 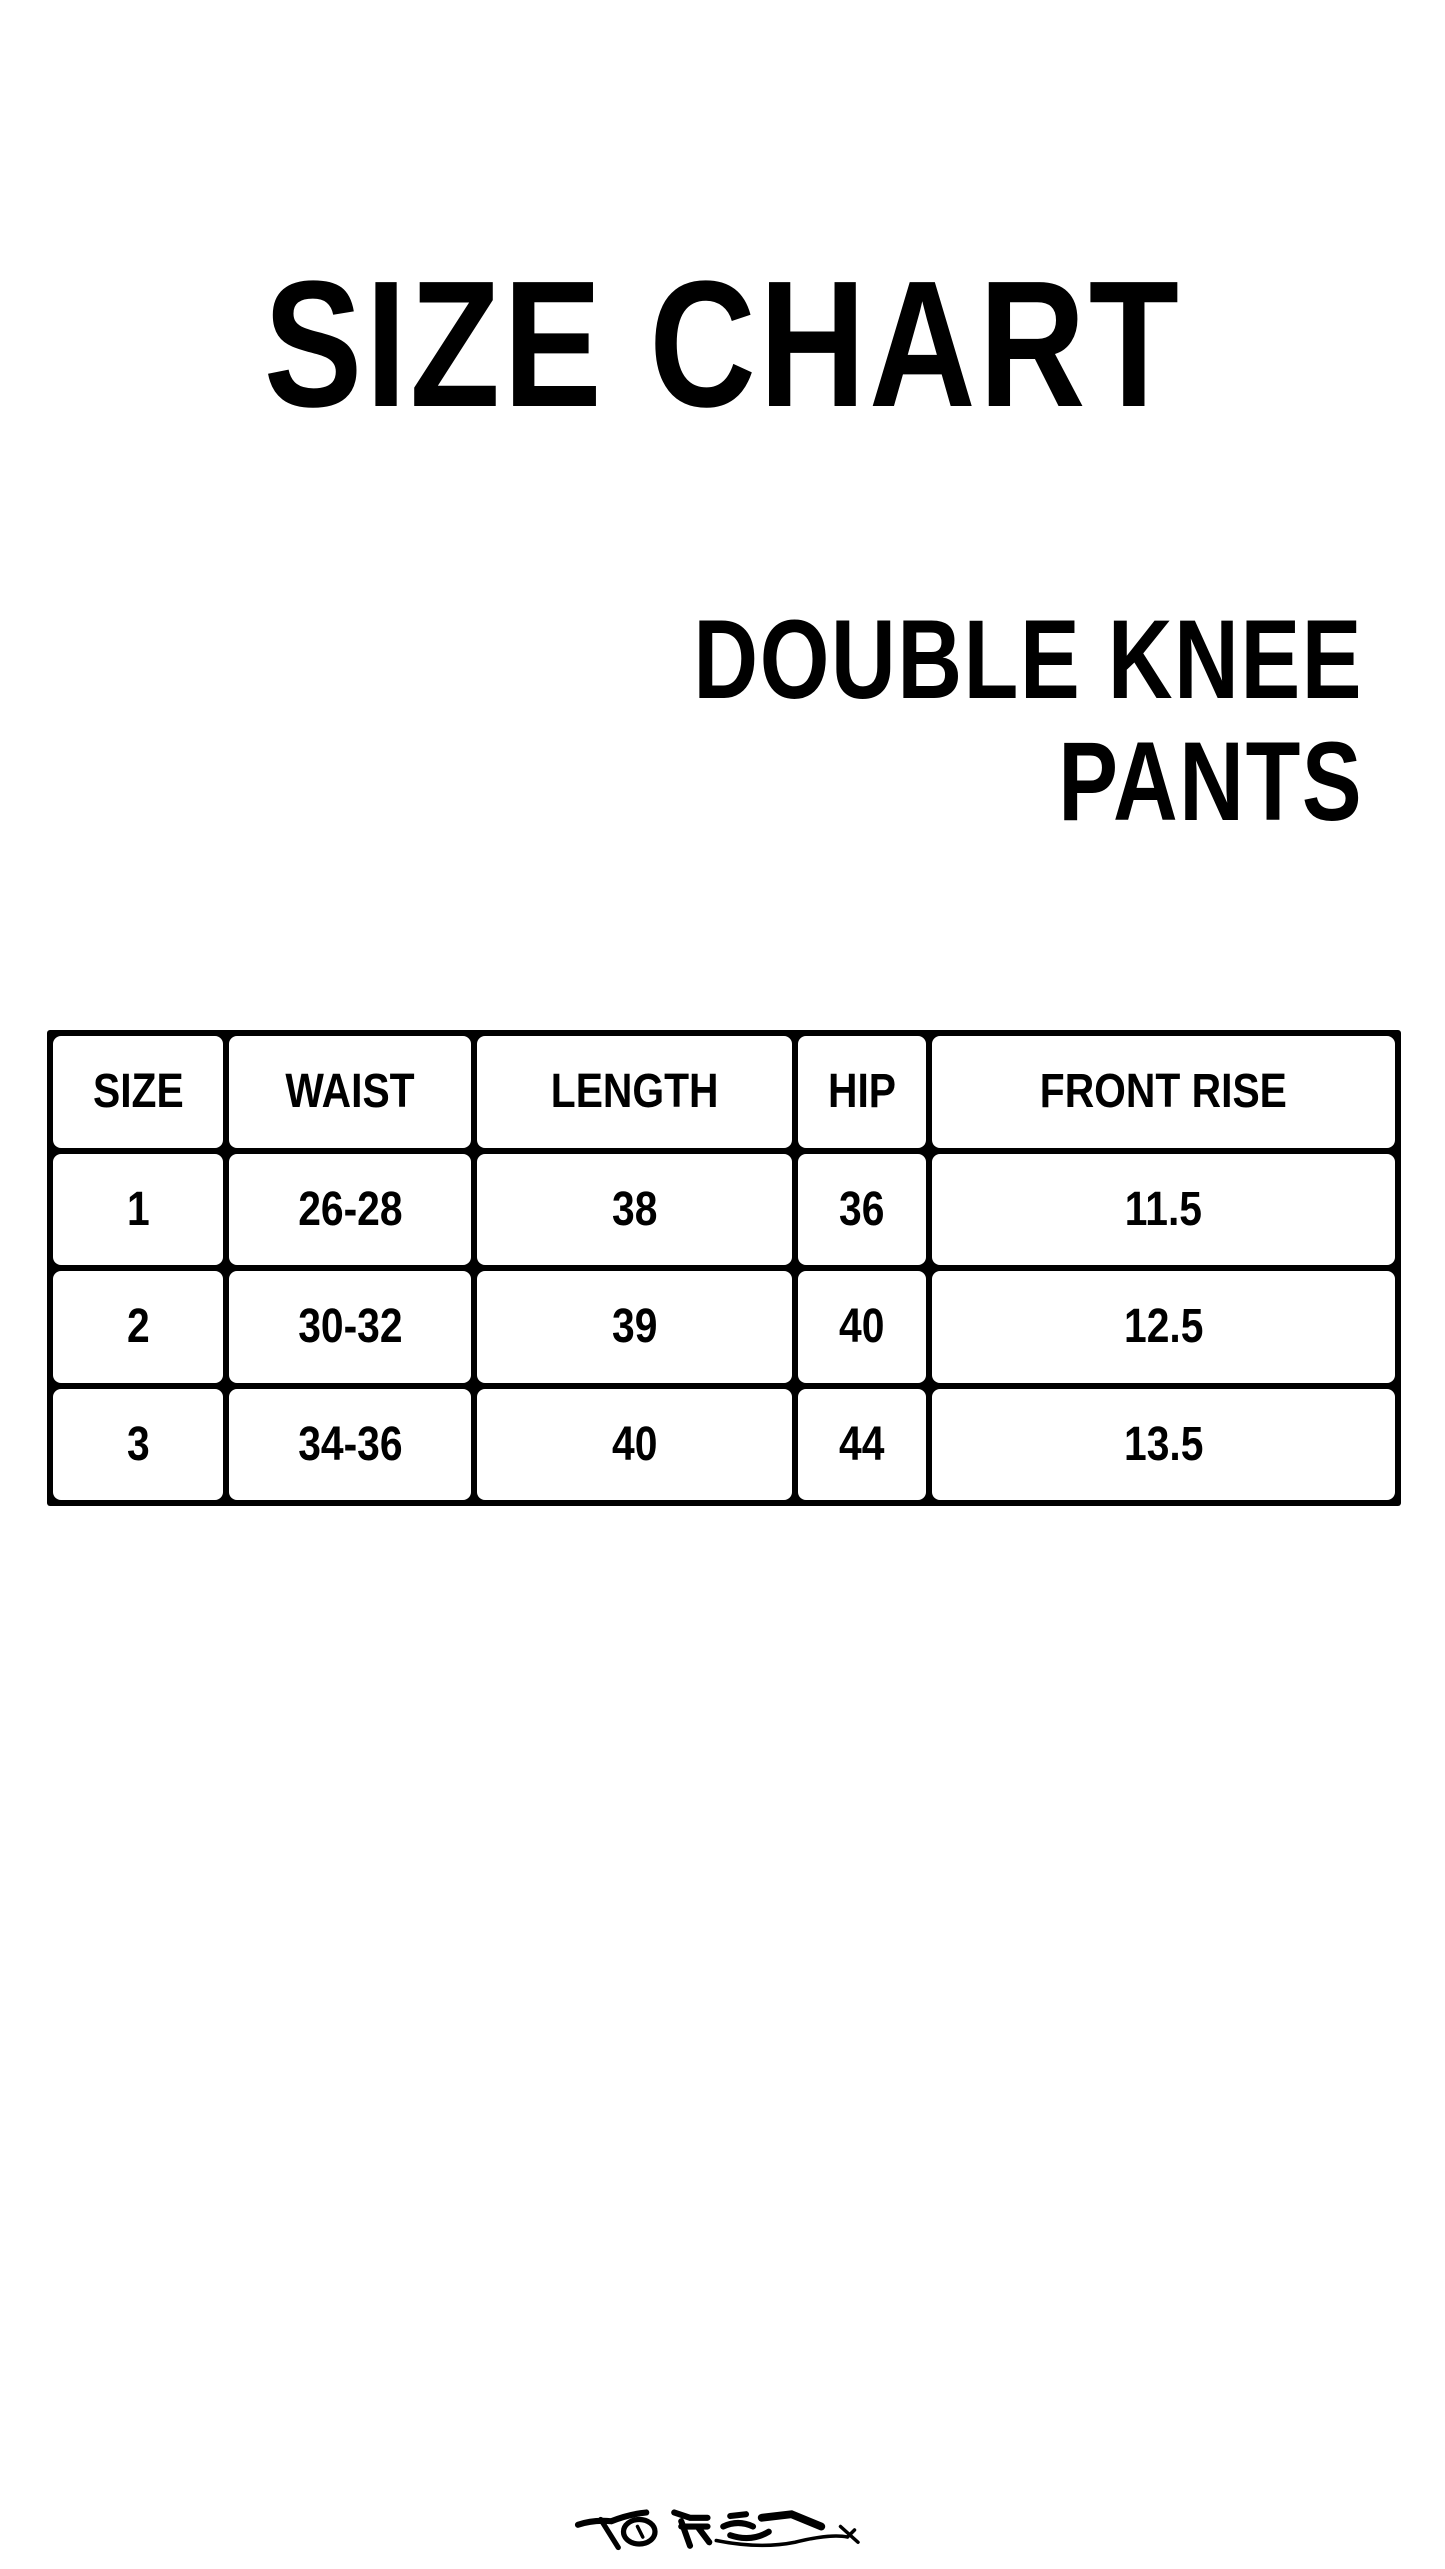 I want to click on cell-value: 1, so click(x=138, y=1209).